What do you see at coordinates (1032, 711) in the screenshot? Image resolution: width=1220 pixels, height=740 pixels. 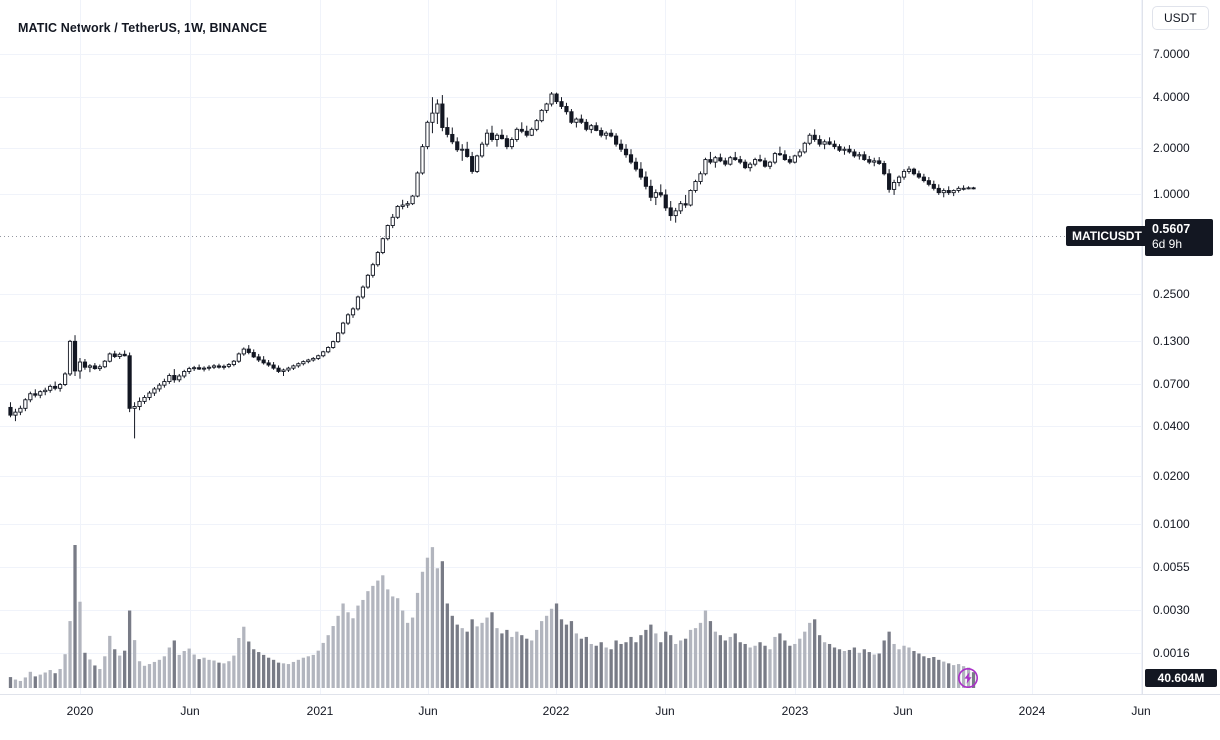 I see `time-tick: 2024` at bounding box center [1032, 711].